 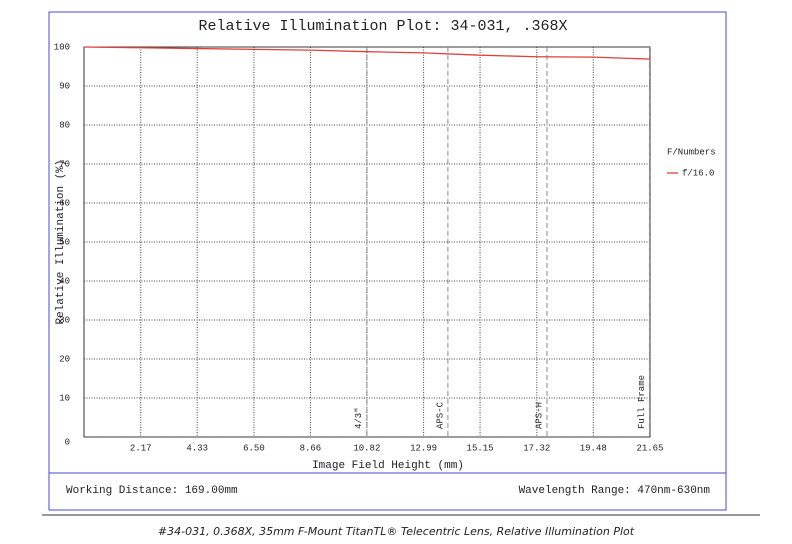 I want to click on x-tick-label: 15.15, so click(x=480, y=448).